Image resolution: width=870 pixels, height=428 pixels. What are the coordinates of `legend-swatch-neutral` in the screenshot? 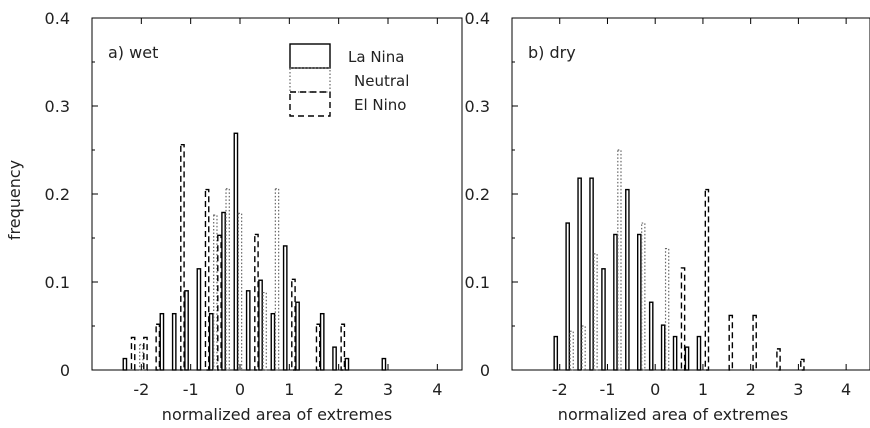 It's located at (310, 80).